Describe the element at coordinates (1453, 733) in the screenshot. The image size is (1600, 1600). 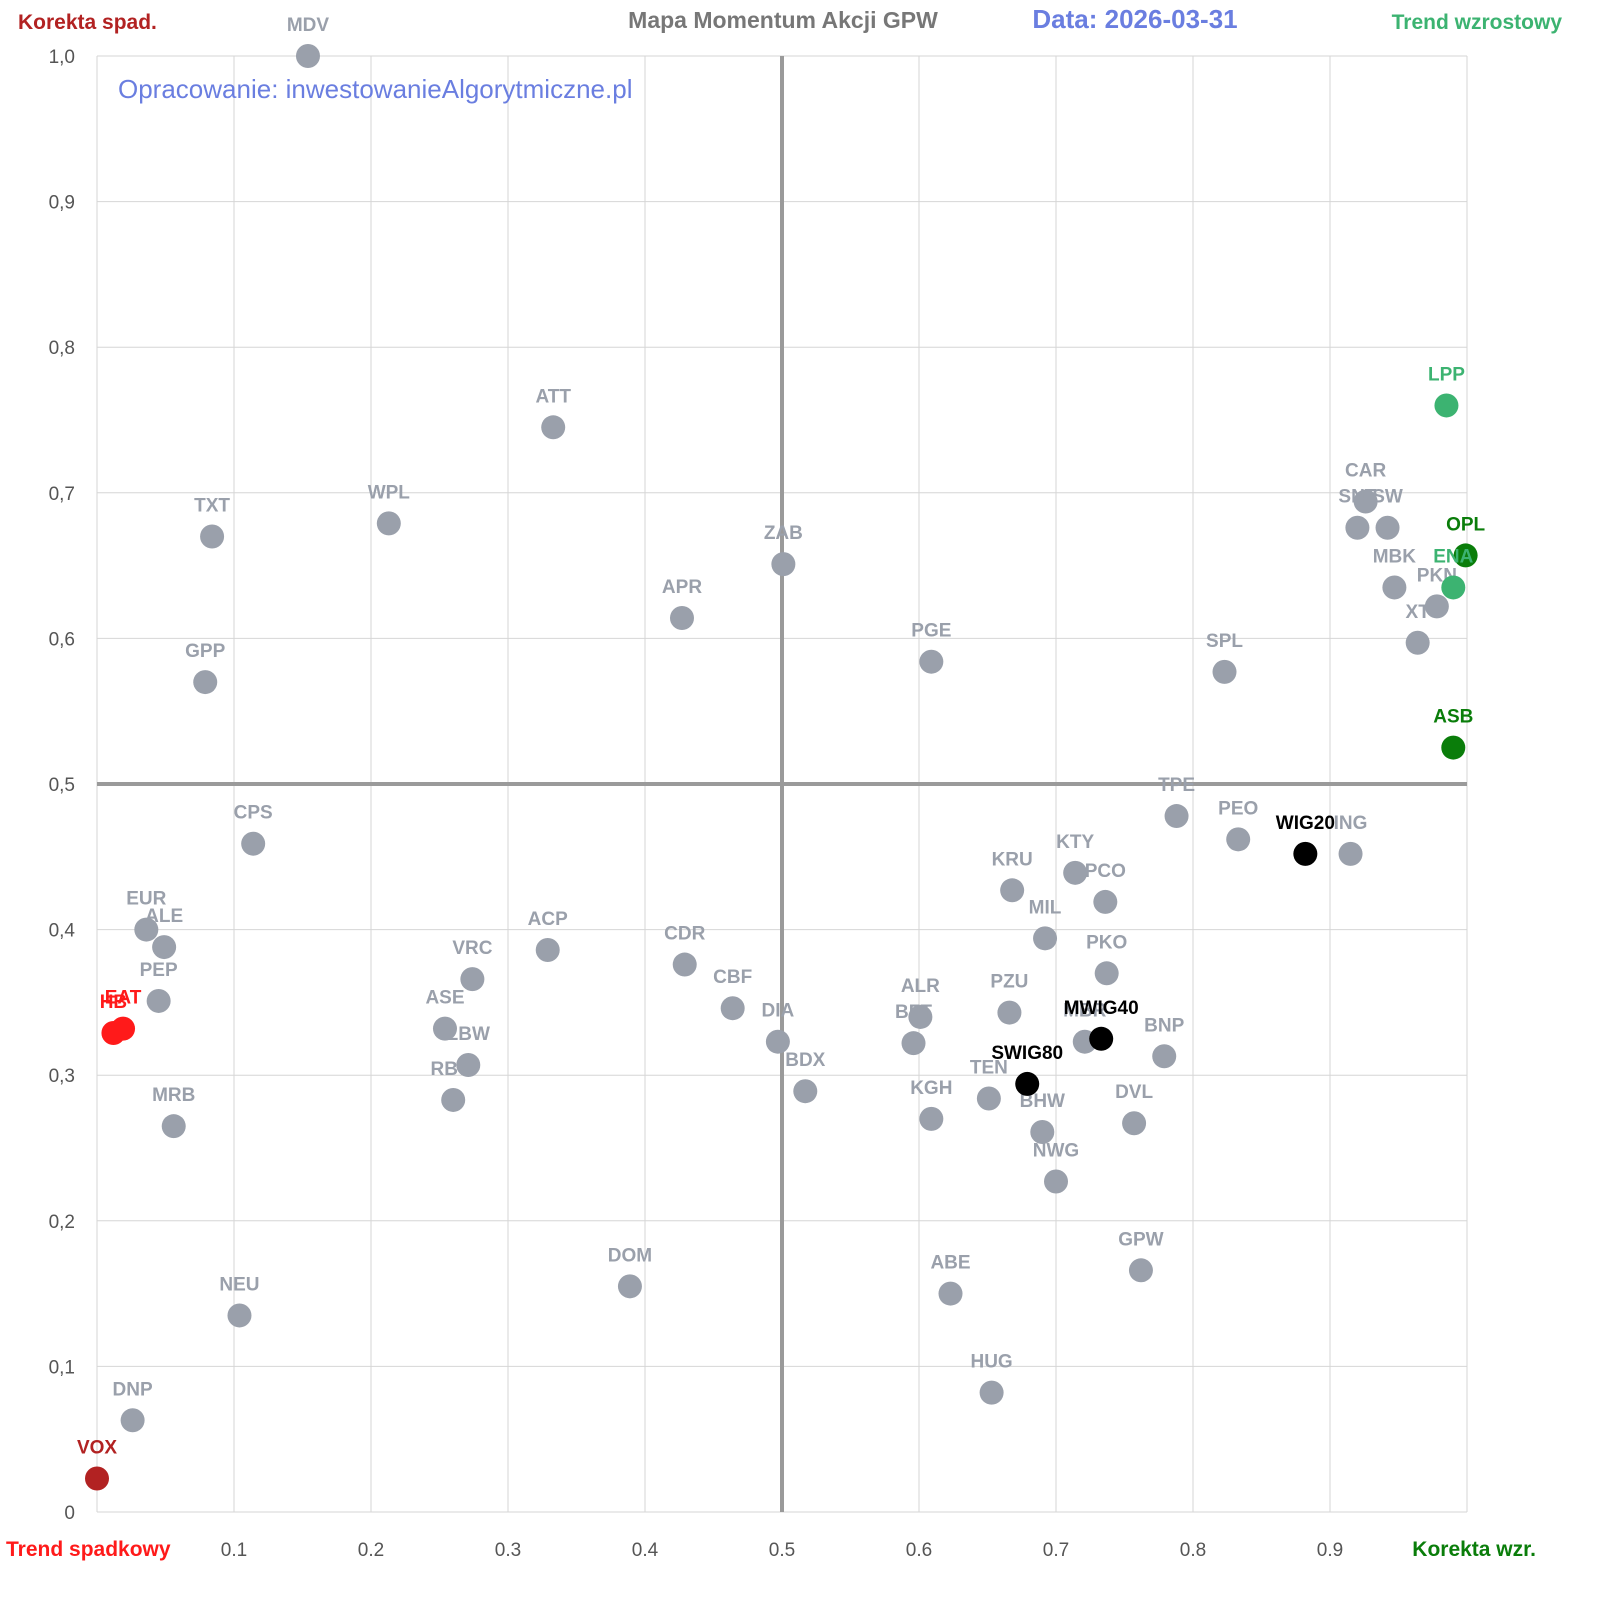
I see `point-asb: ASB` at that location.